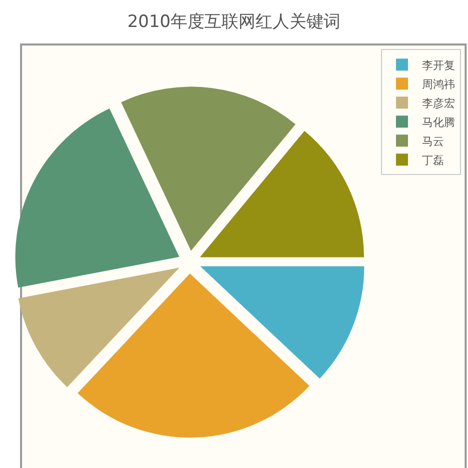 The width and height of the screenshot is (468, 468). I want to click on legend-label: 马化腾, so click(438, 122).